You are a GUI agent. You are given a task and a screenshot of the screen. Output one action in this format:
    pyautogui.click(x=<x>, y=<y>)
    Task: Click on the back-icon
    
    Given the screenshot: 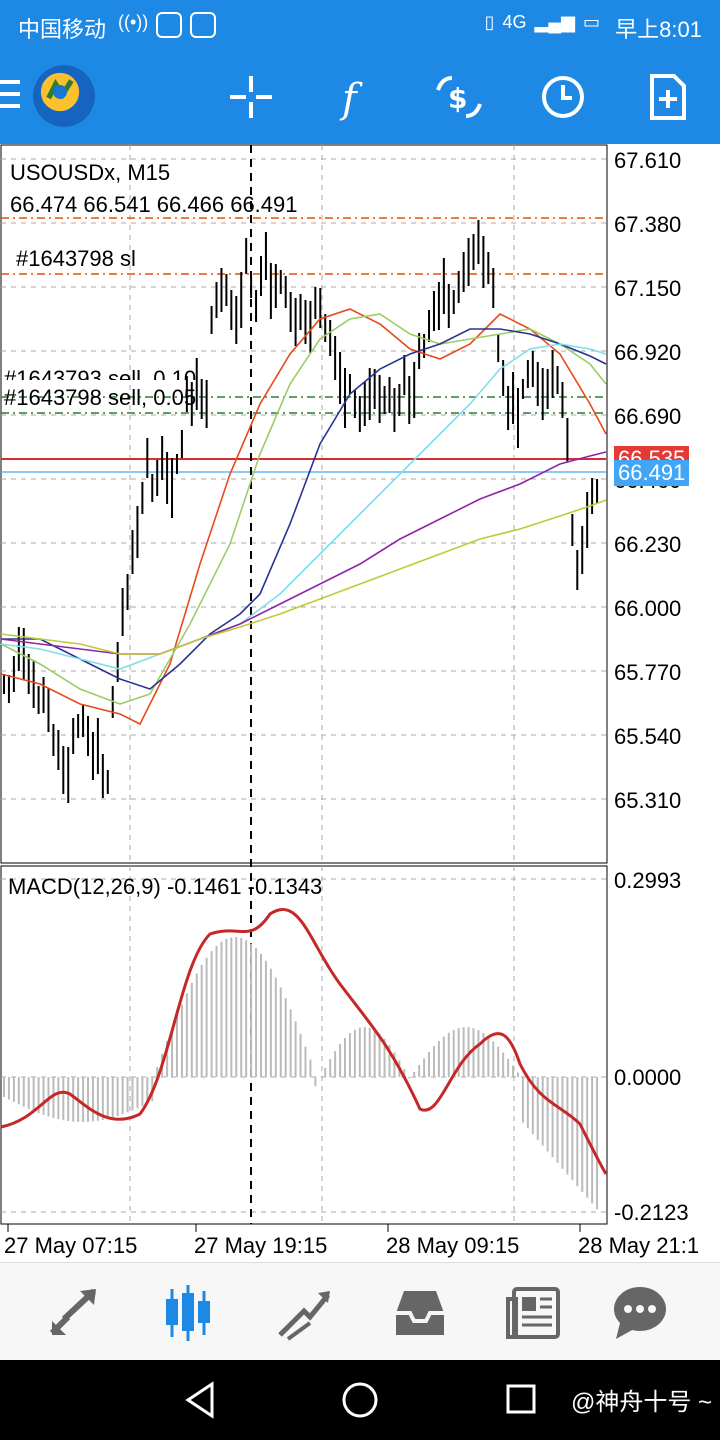 What is the action you would take?
    pyautogui.click(x=199, y=1400)
    